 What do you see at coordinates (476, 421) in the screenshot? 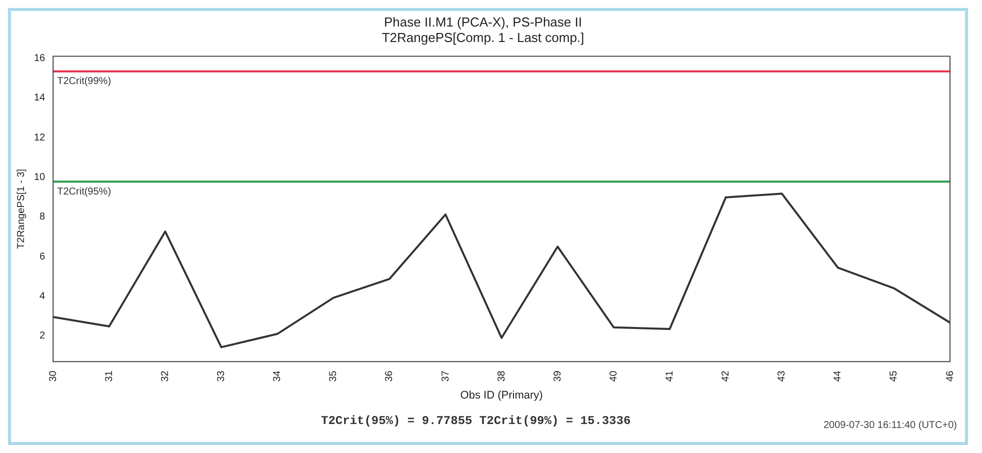
I see `text: T2Crit(95%) = 9.77855 T2Crit(99%) = 15.3336` at bounding box center [476, 421].